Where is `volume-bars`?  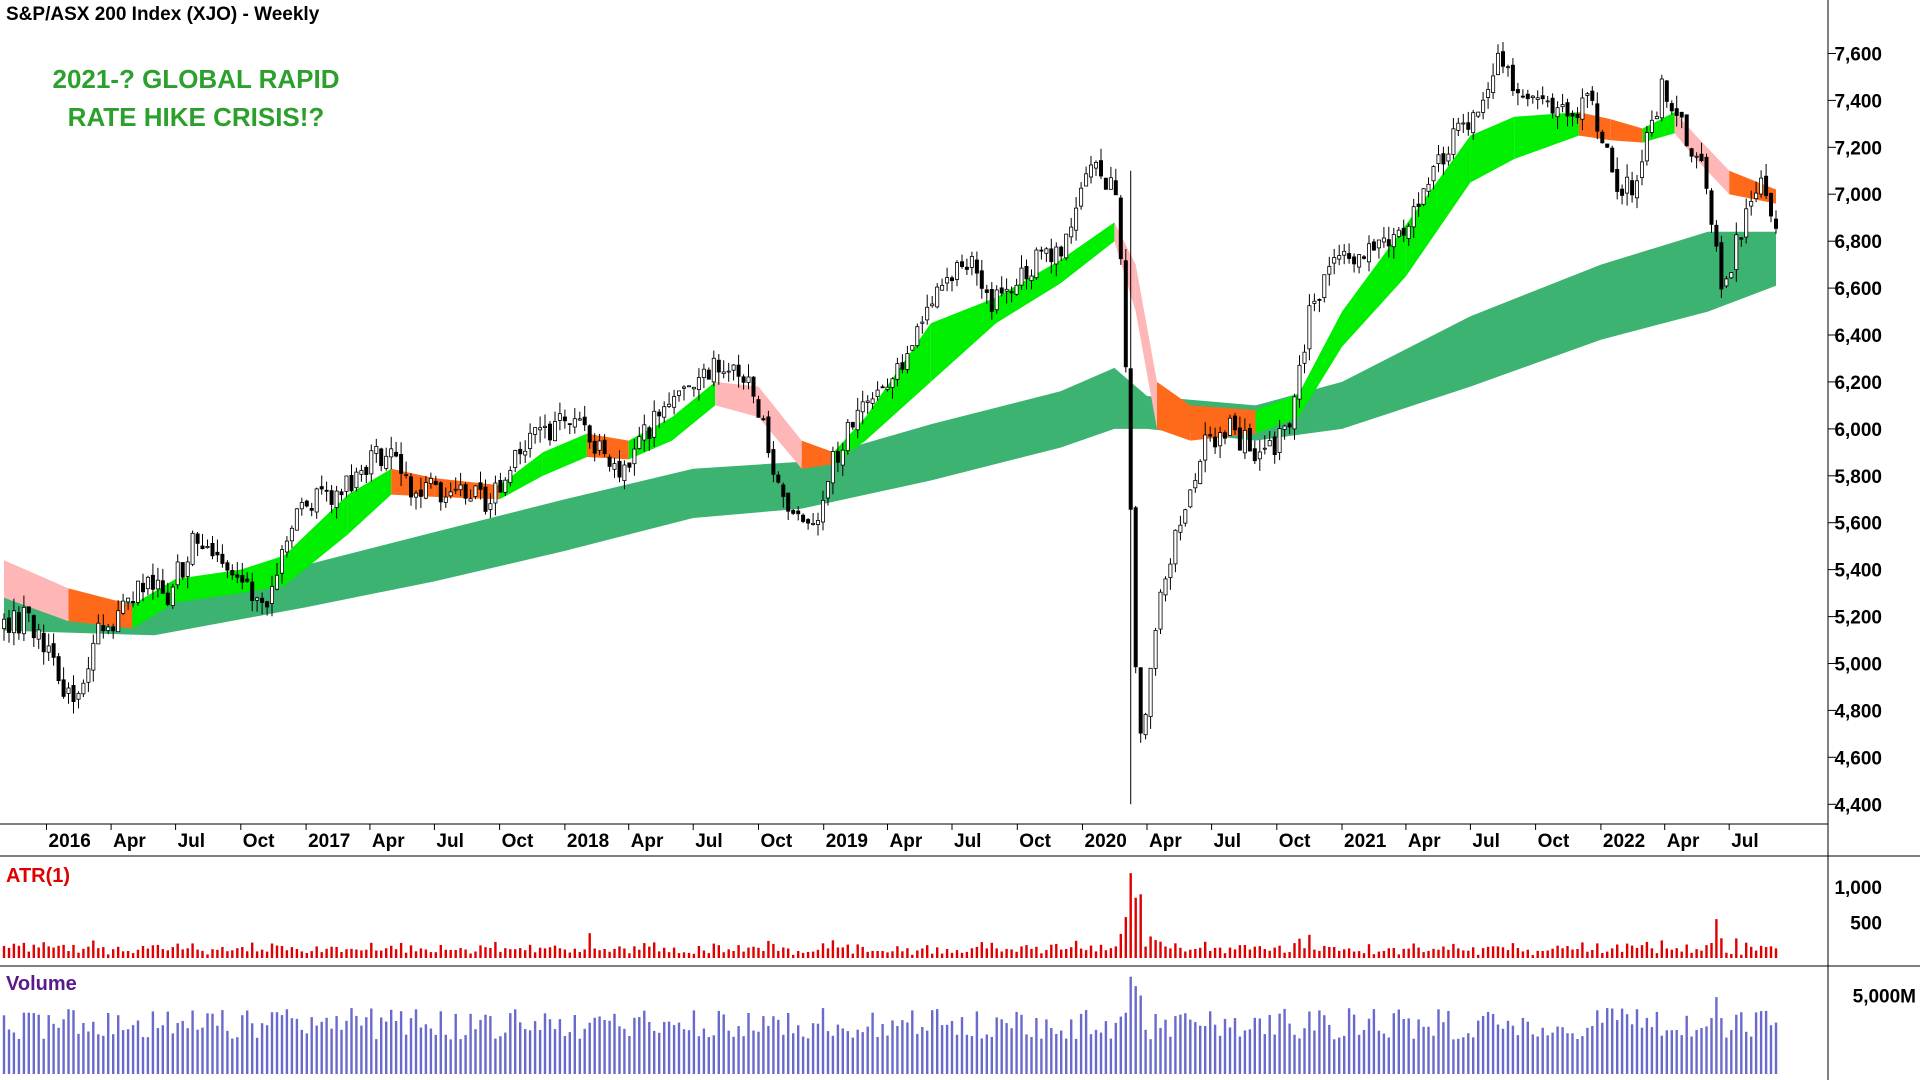 volume-bars is located at coordinates (890, 1025).